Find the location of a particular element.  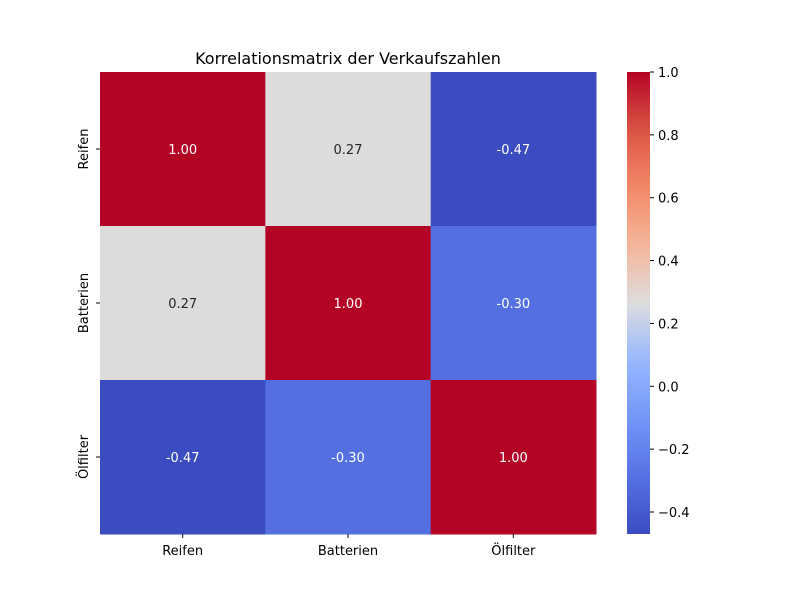

y-tick-label: Batterien is located at coordinates (84, 303).